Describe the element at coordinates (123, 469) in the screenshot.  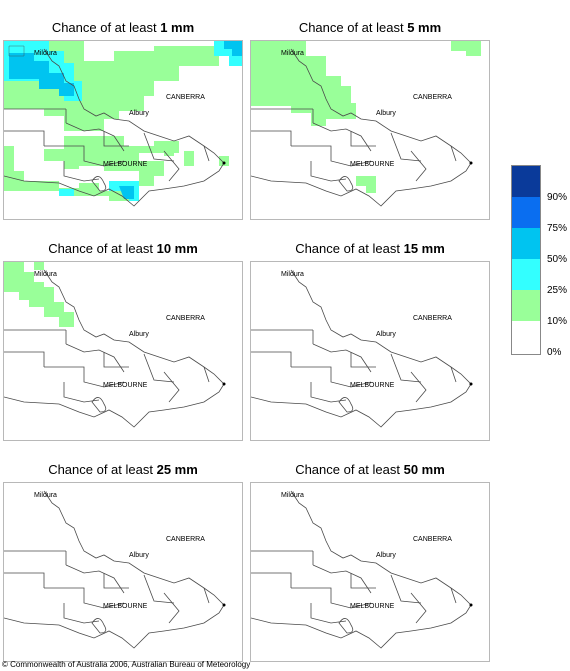
I see `panel-title-25mm: Chance of at least 25 mm` at that location.